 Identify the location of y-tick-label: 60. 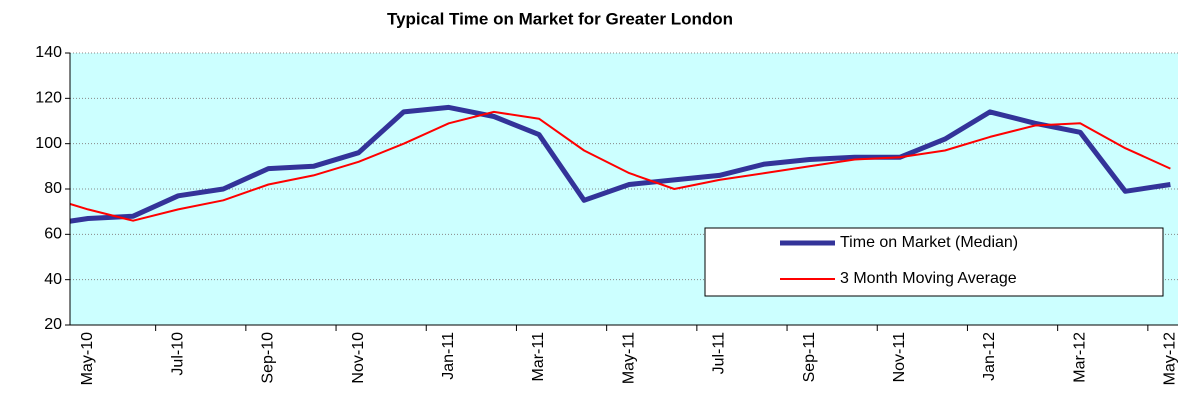
(53, 234).